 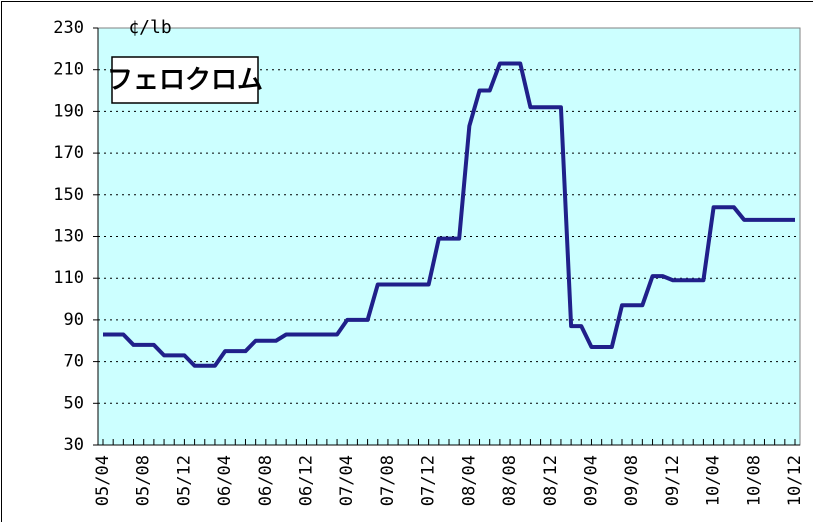 I want to click on chart-title: フェロクロム, so click(x=185, y=81).